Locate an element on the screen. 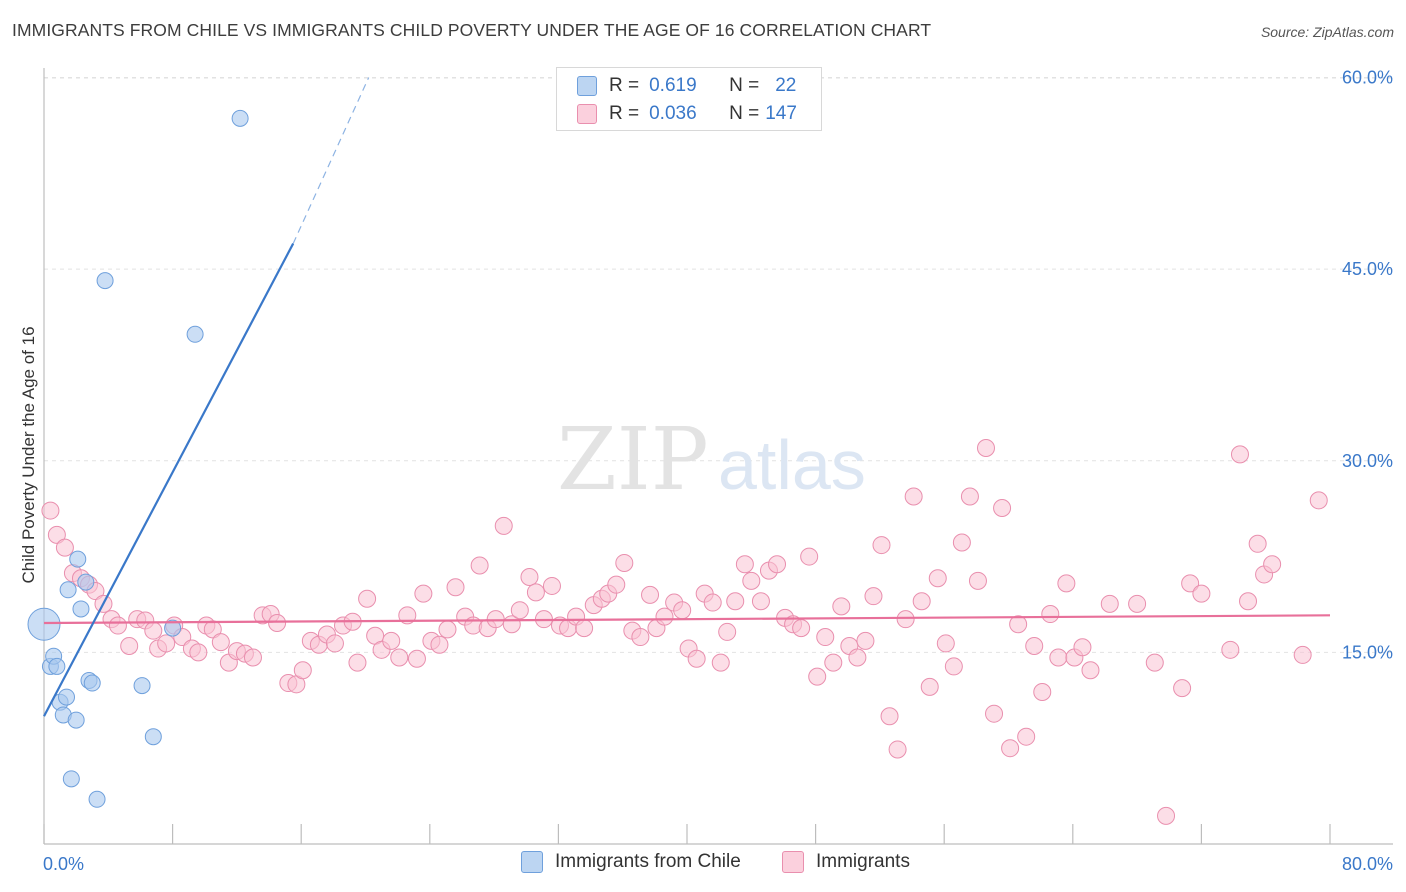  watermark-zip: ZIP is located at coordinates (633, 460).